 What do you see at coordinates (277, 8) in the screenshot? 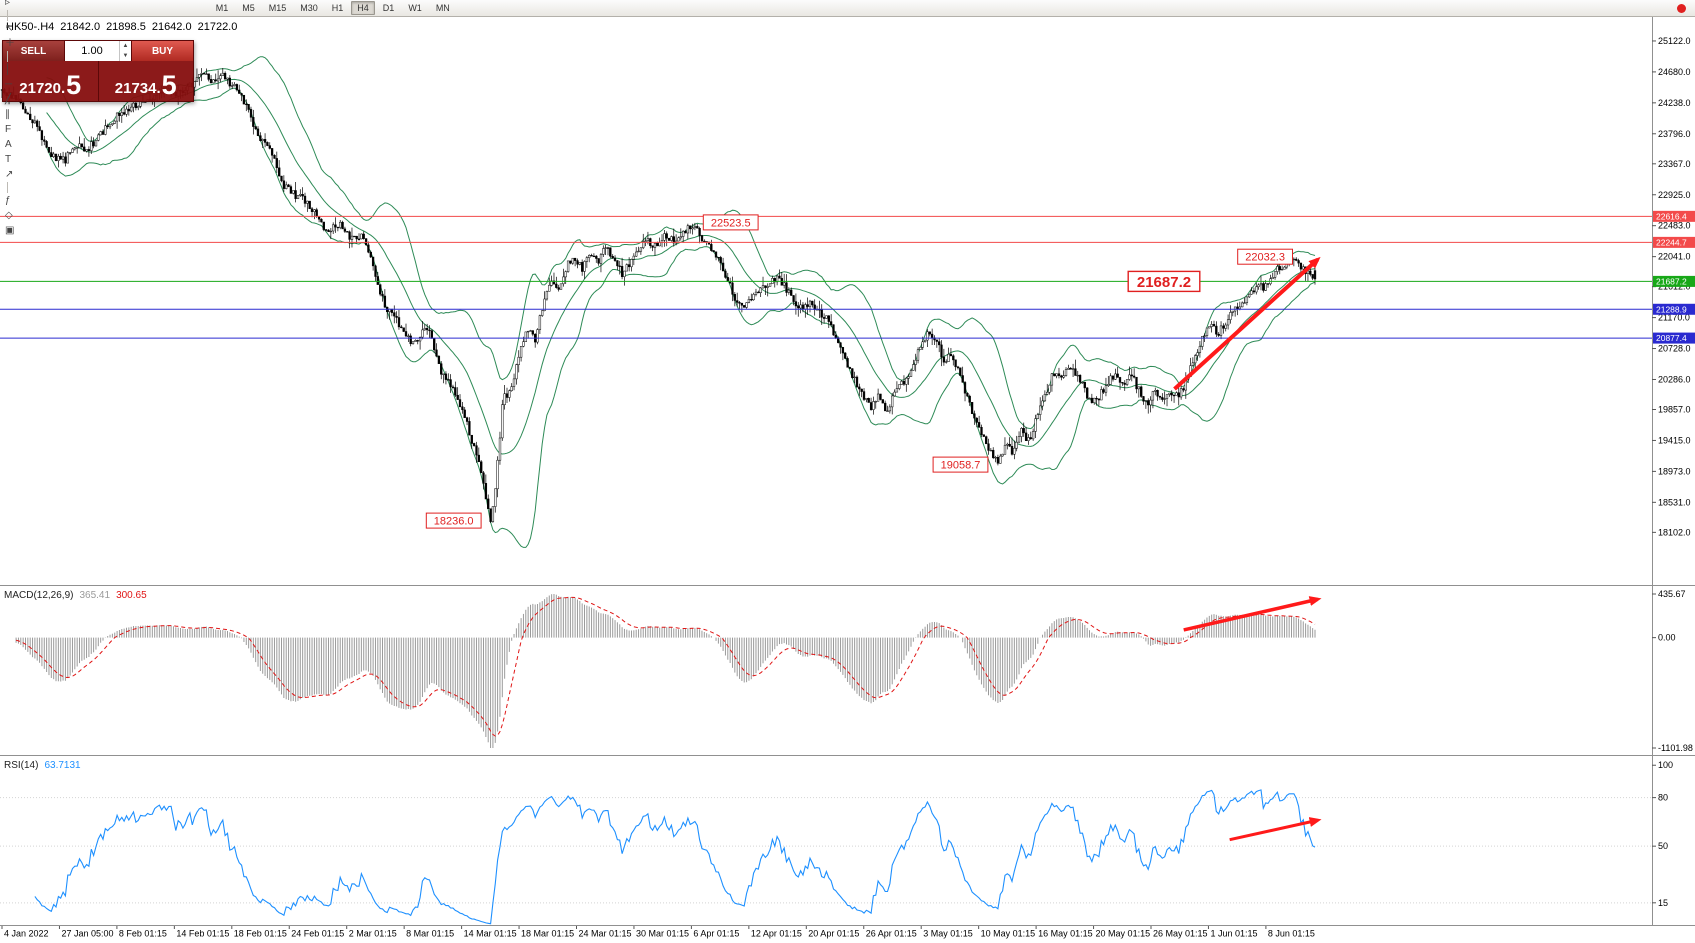
I see `timeframe-m15-button: M15` at bounding box center [277, 8].